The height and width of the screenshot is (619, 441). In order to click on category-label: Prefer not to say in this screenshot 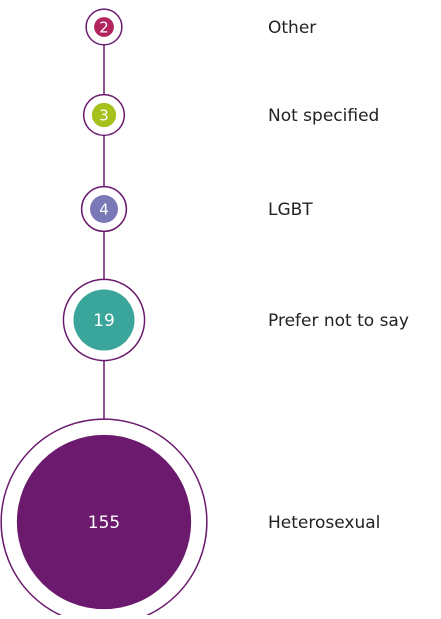, I will do `click(338, 321)`.